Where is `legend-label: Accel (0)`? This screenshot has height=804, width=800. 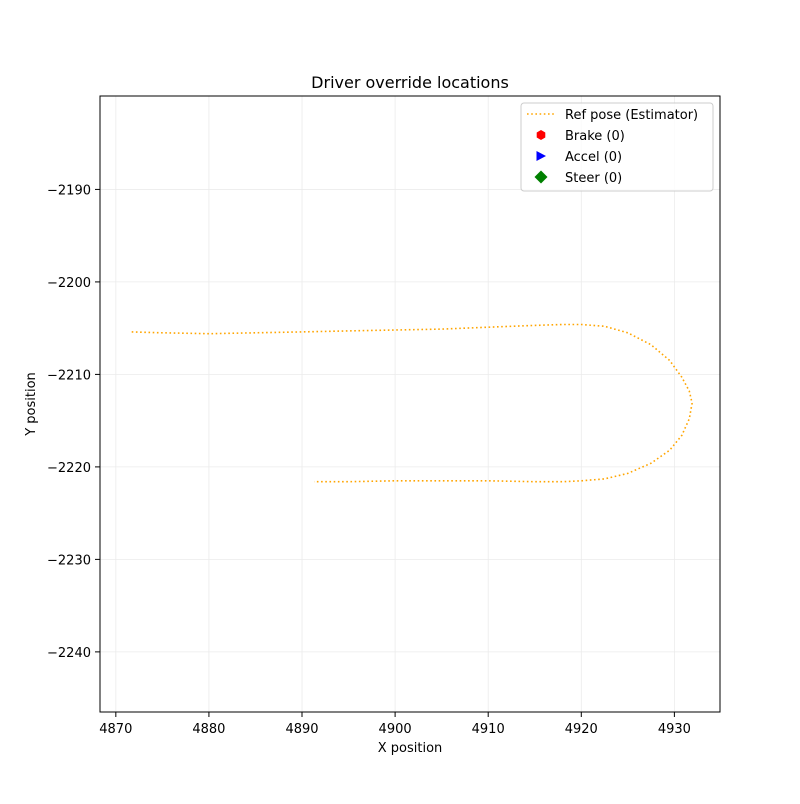
legend-label: Accel (0) is located at coordinates (593, 157).